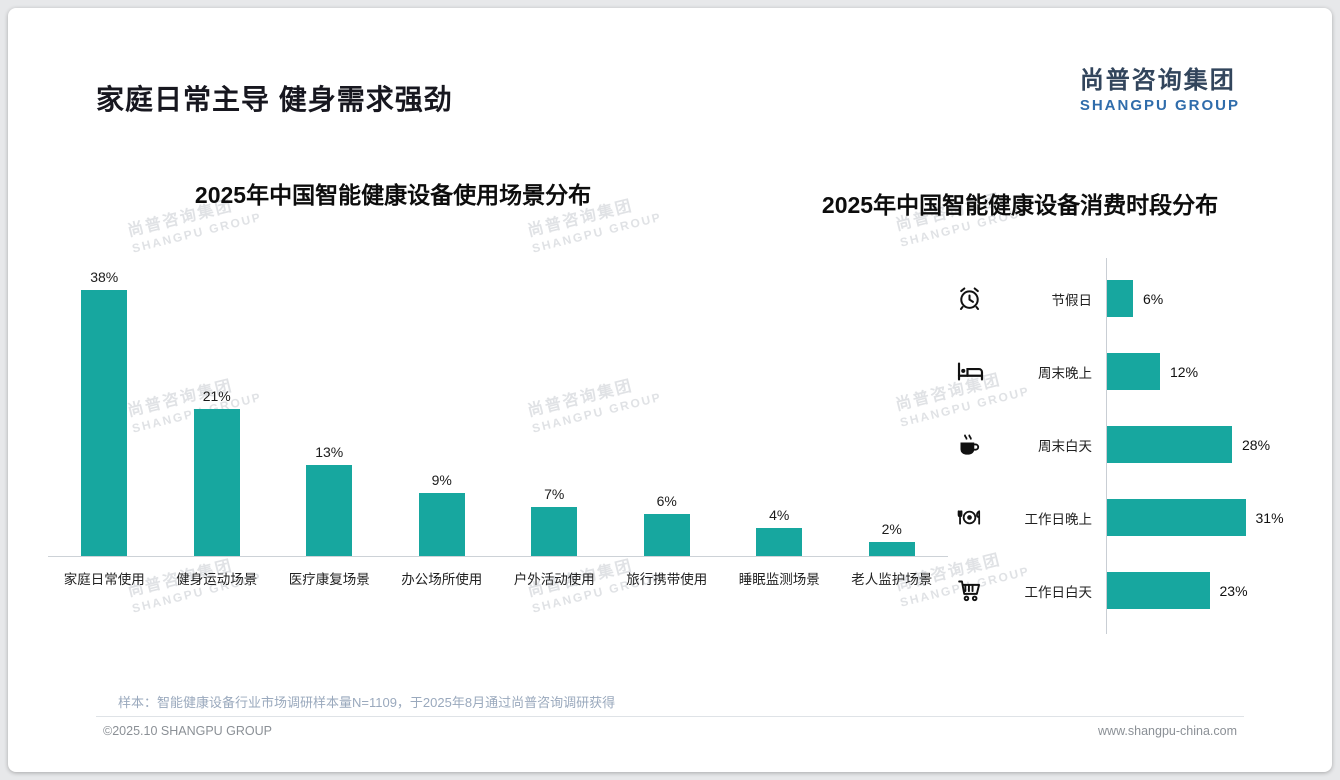  I want to click on bar-value-label: 31%, so click(1269, 517).